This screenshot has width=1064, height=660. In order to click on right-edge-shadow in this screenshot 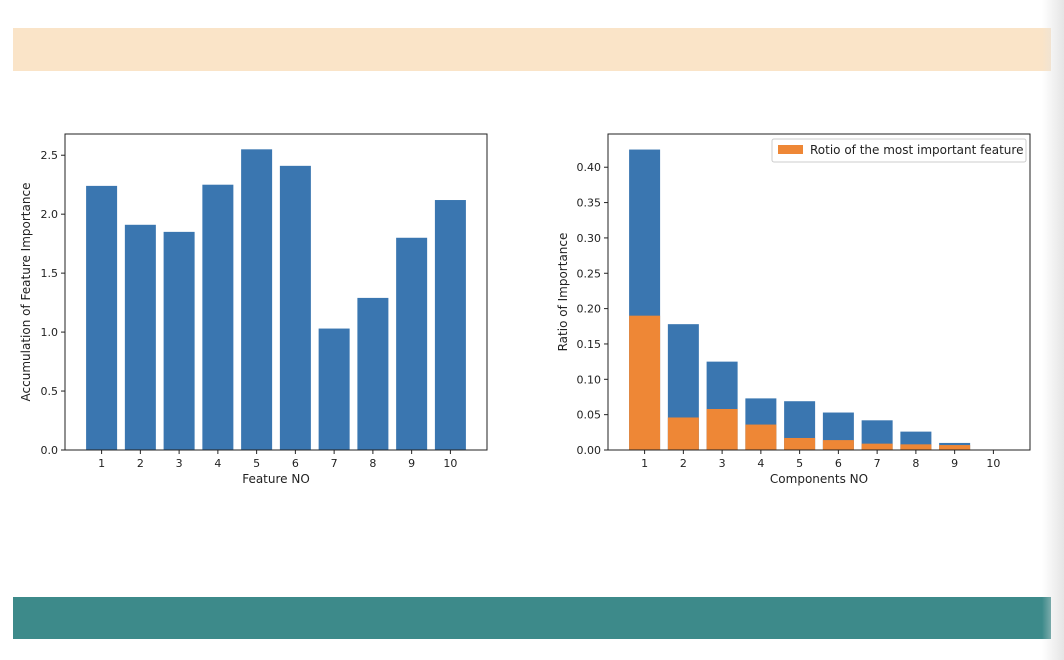, I will do `click(1053, 330)`.